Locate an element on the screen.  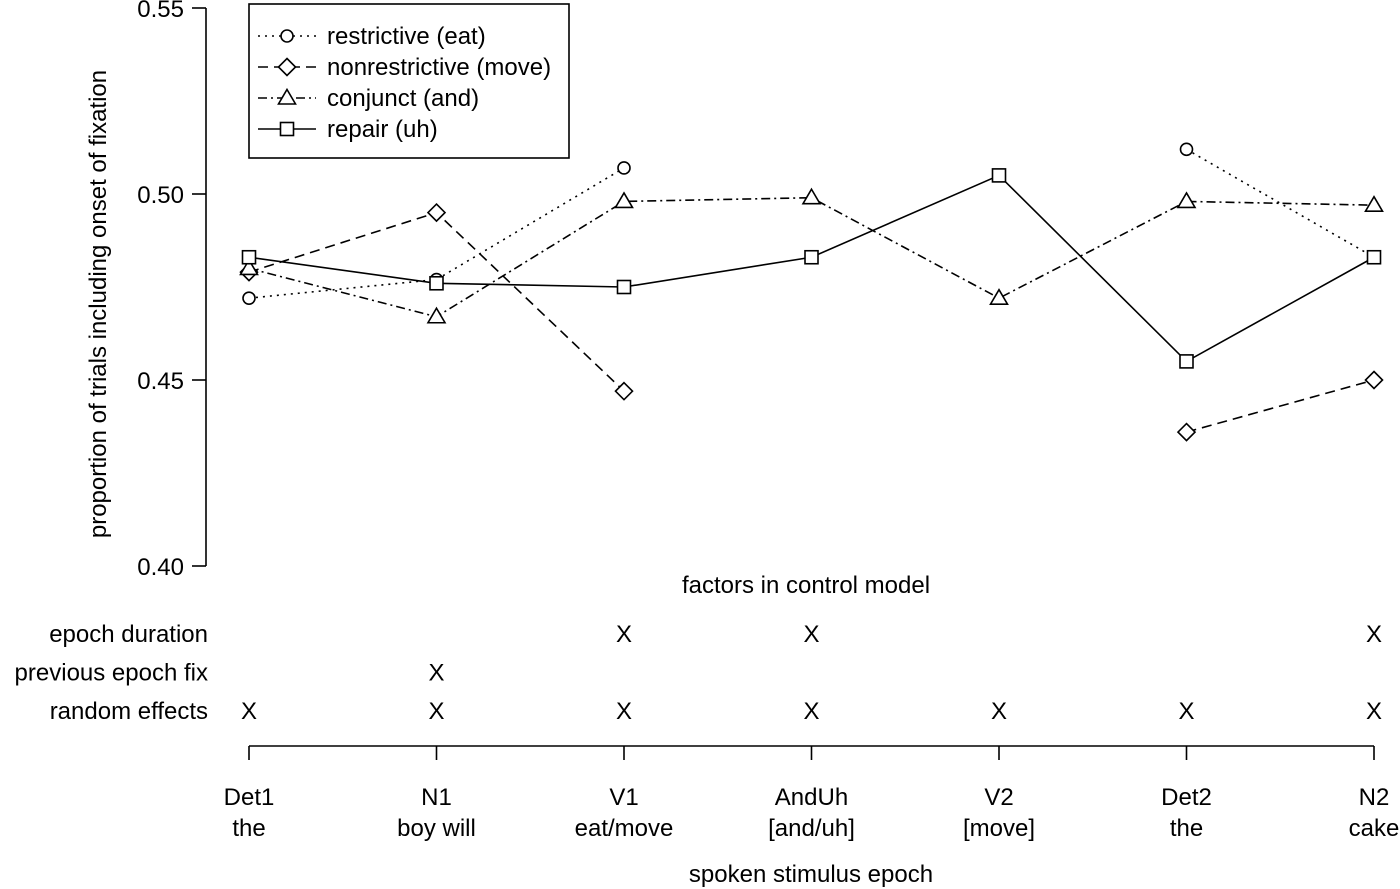
series-triangle is located at coordinates (811, 255).